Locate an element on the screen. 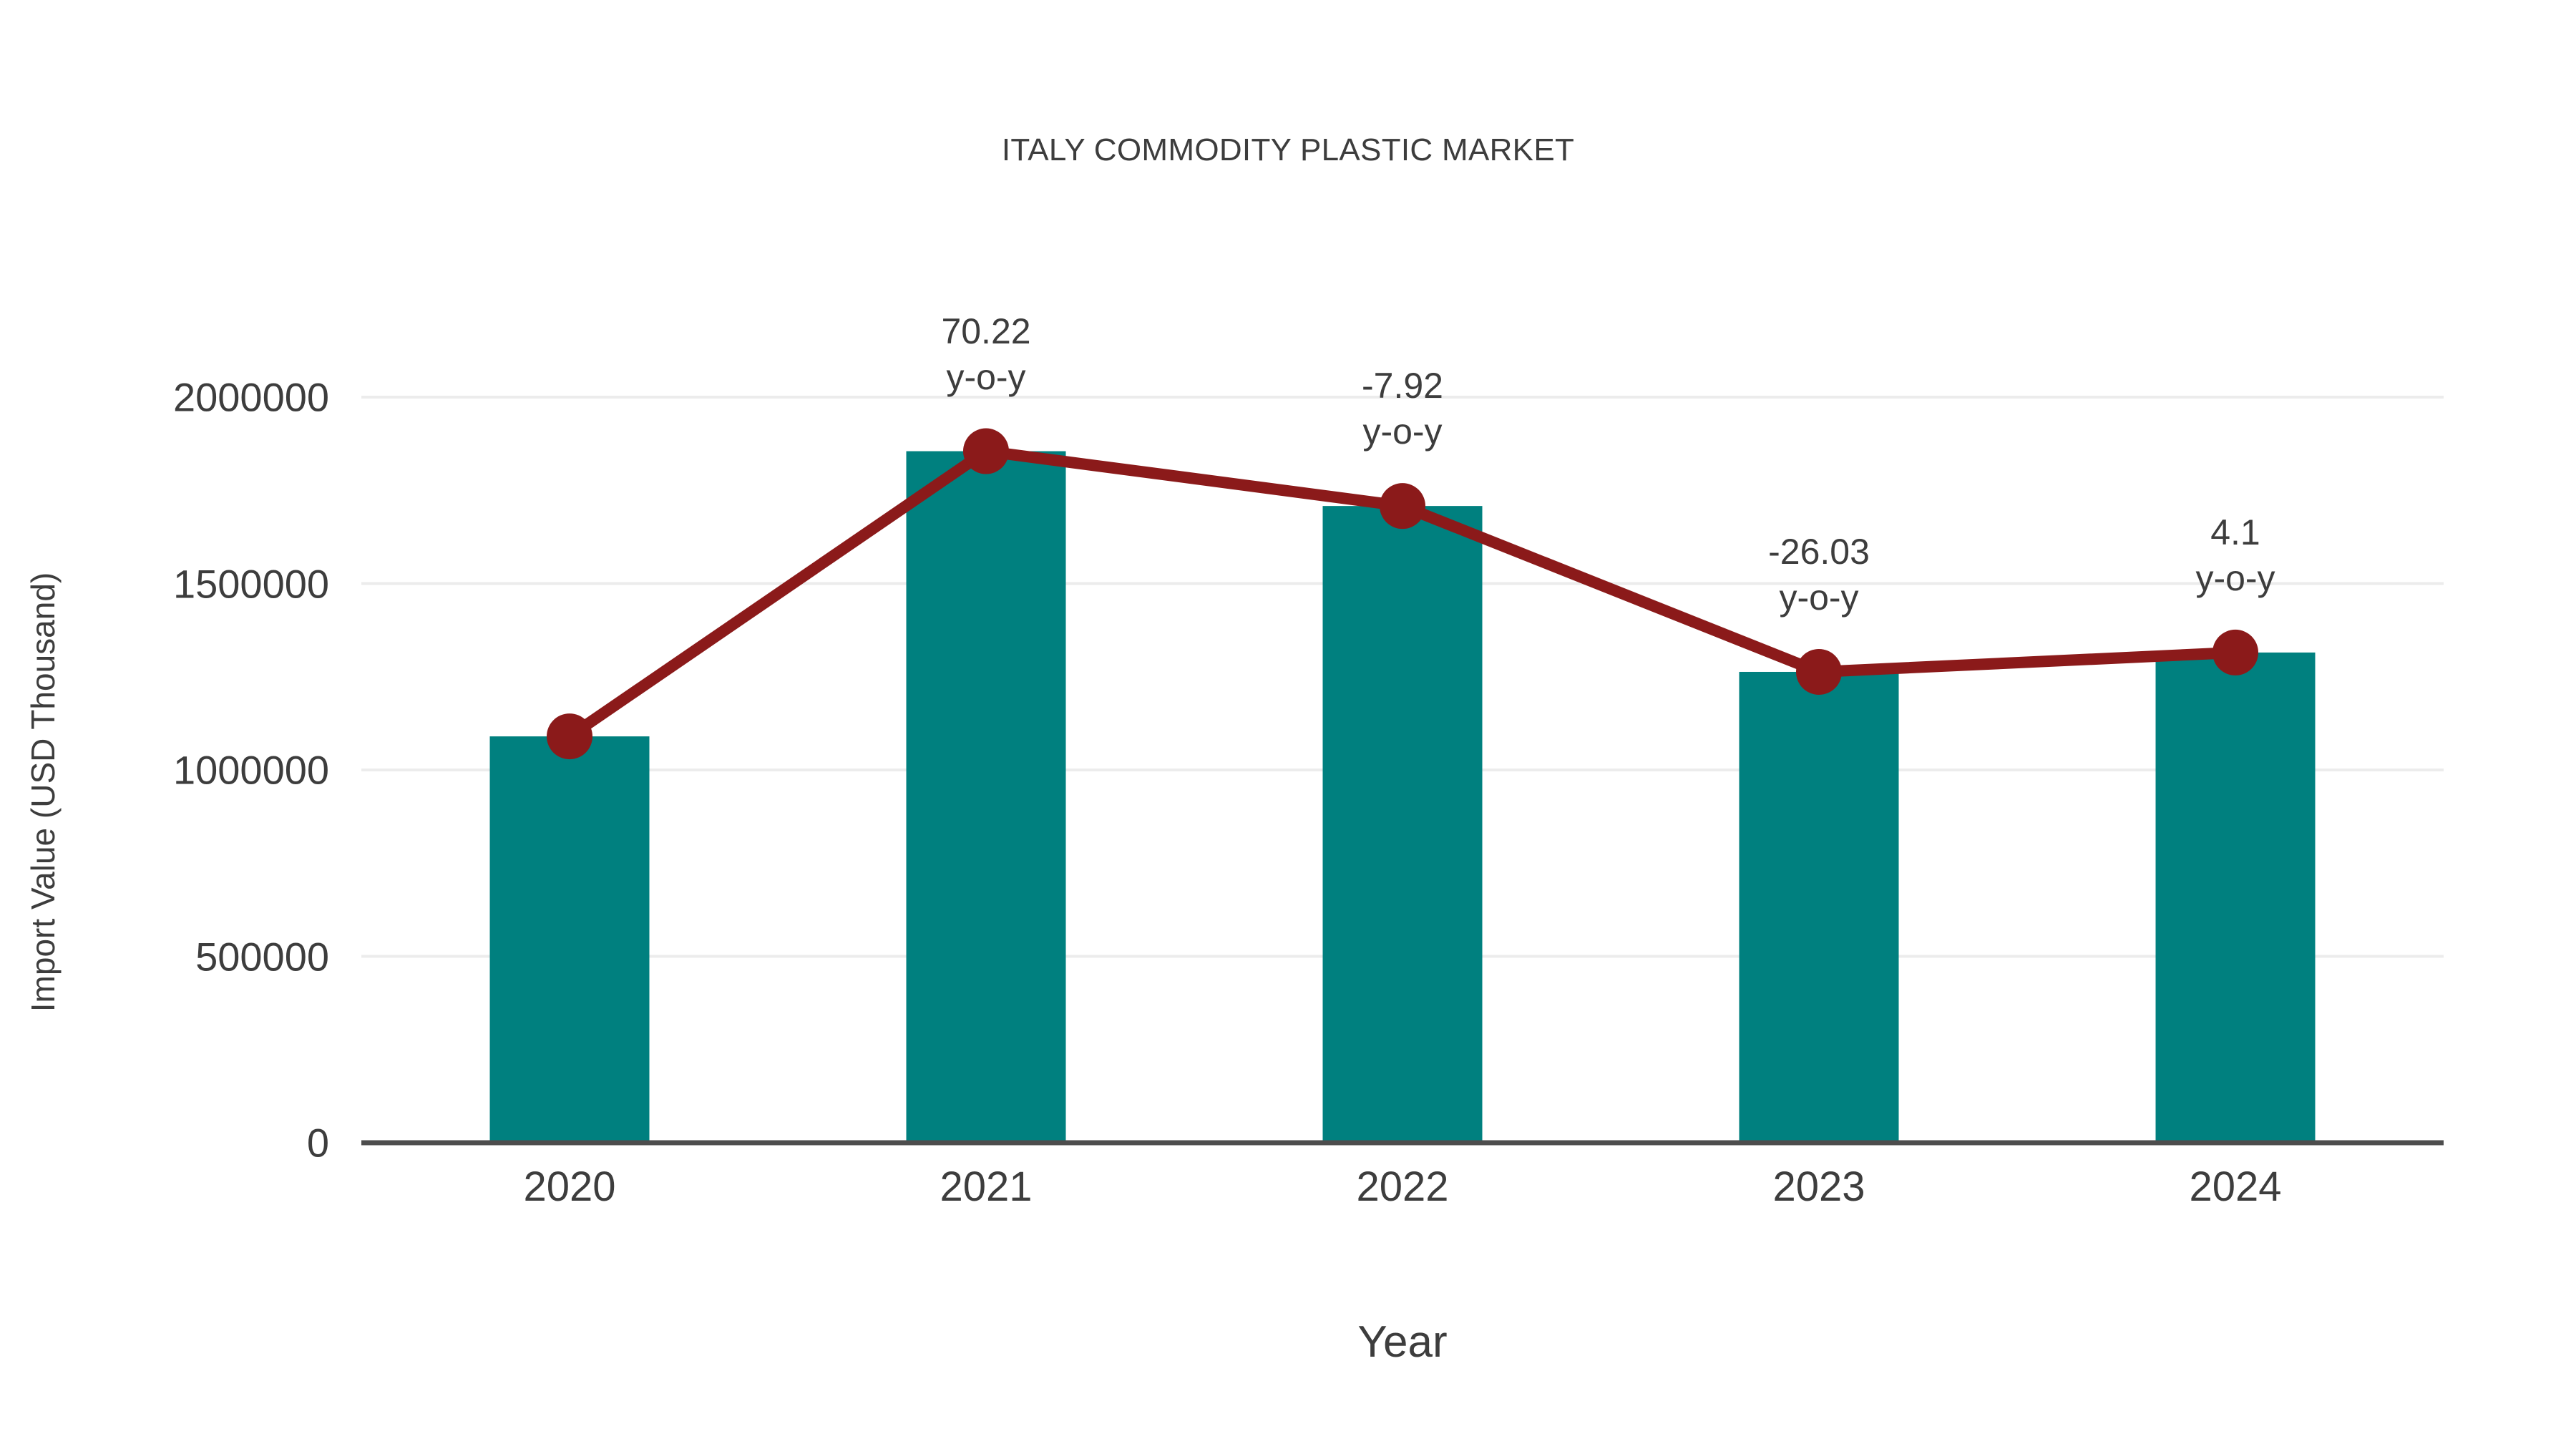 The width and height of the screenshot is (2576, 1449). yoy-annotation-2024: 4.1 y-o-y is located at coordinates (2235, 555).